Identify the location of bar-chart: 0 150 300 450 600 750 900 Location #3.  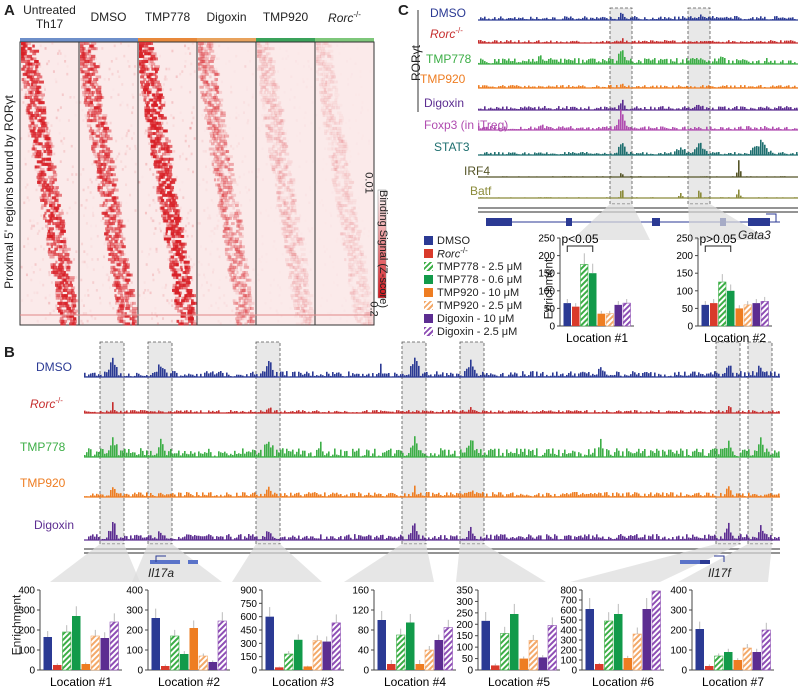
(292, 637).